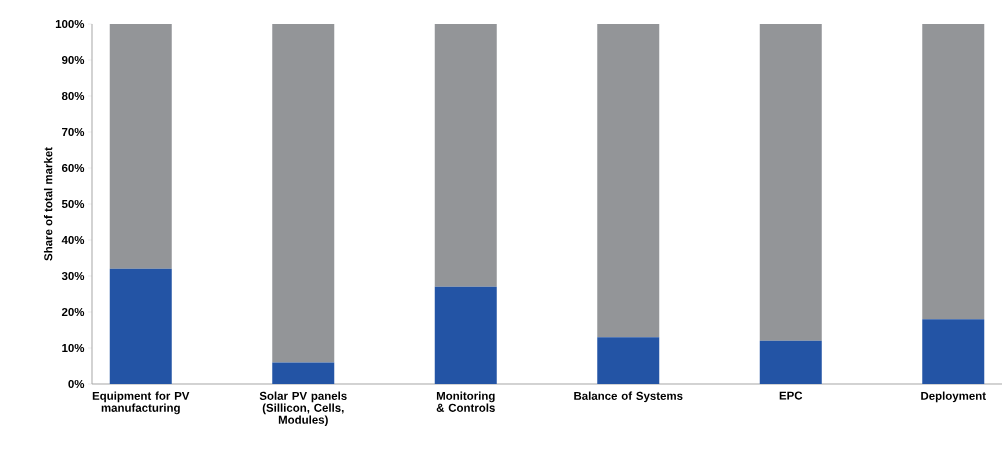  What do you see at coordinates (141, 403) in the screenshot?
I see `x-tick-label: Equipment for PV manufacturing` at bounding box center [141, 403].